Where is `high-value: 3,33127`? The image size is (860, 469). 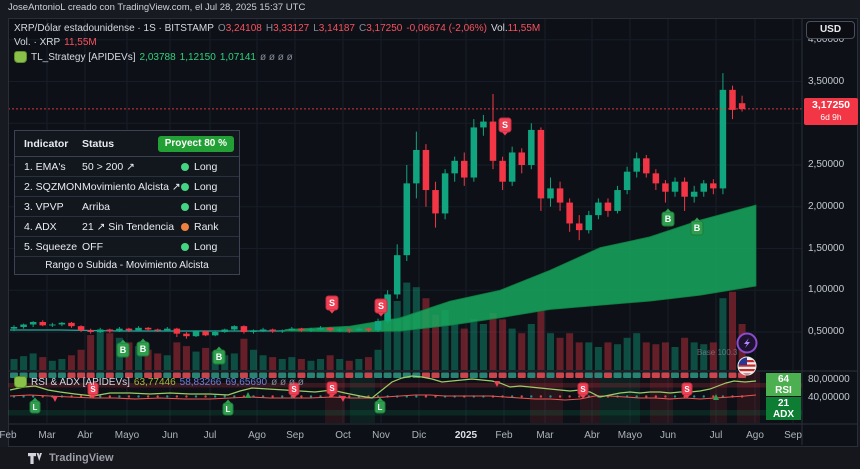 high-value: 3,33127 is located at coordinates (291, 28).